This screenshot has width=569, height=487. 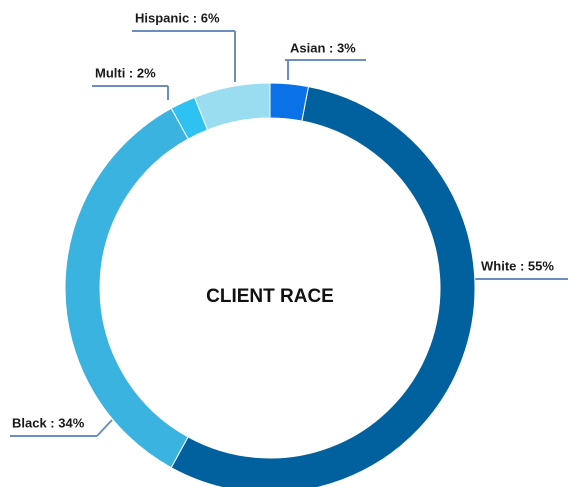 I want to click on data-label: Black : 34%, so click(x=48, y=422).